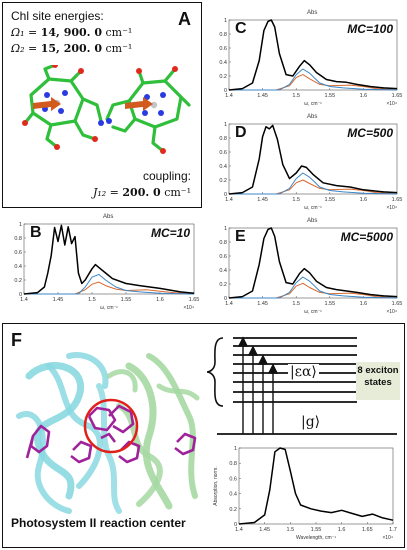  I want to click on j-label: J₁₂ =, so click(107, 192).